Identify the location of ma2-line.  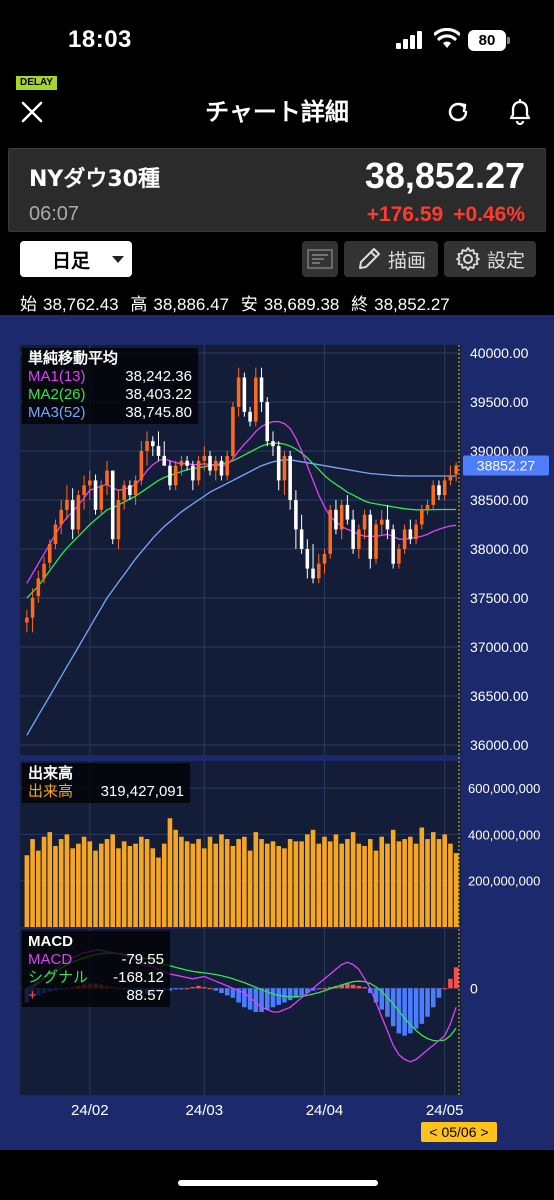
(241, 520).